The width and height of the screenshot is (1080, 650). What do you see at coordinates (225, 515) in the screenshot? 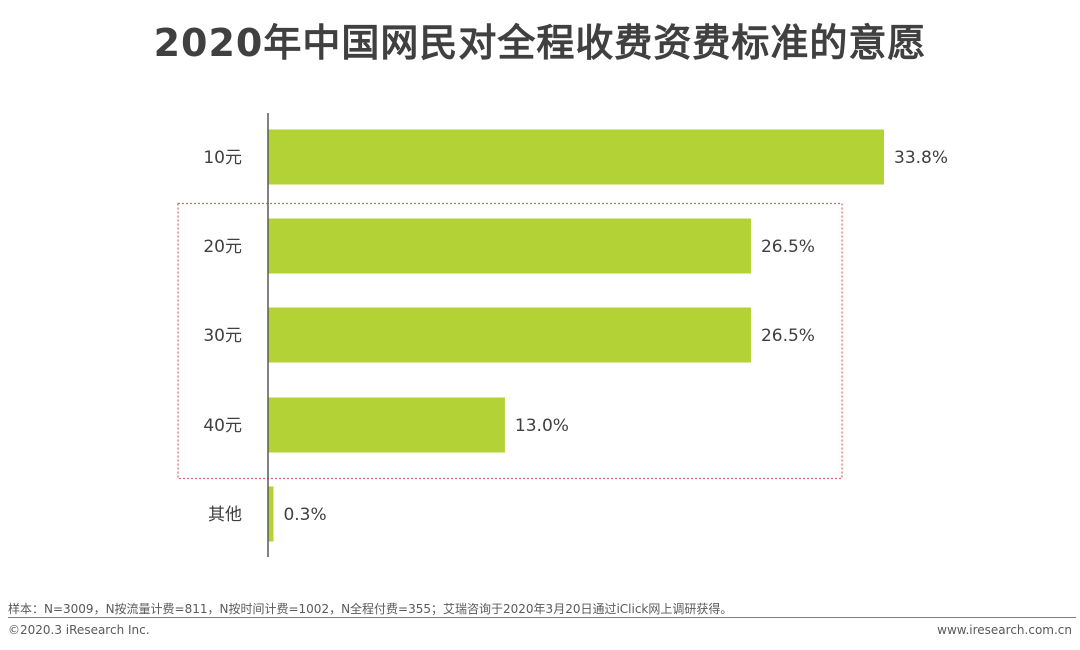
I see `category-label: 其他` at bounding box center [225, 515].